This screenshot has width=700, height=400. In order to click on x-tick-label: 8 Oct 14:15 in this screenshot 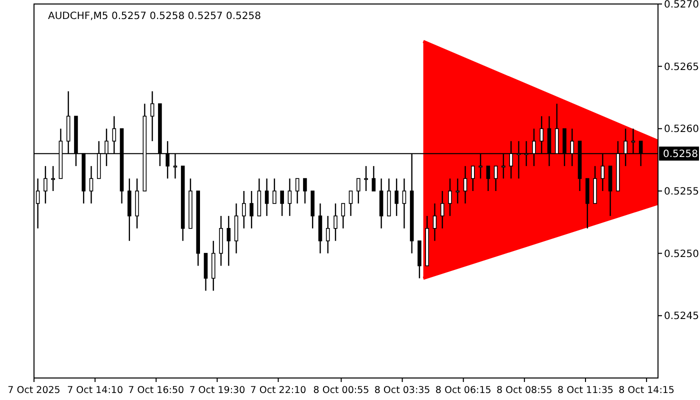, I will do `click(646, 390)`.